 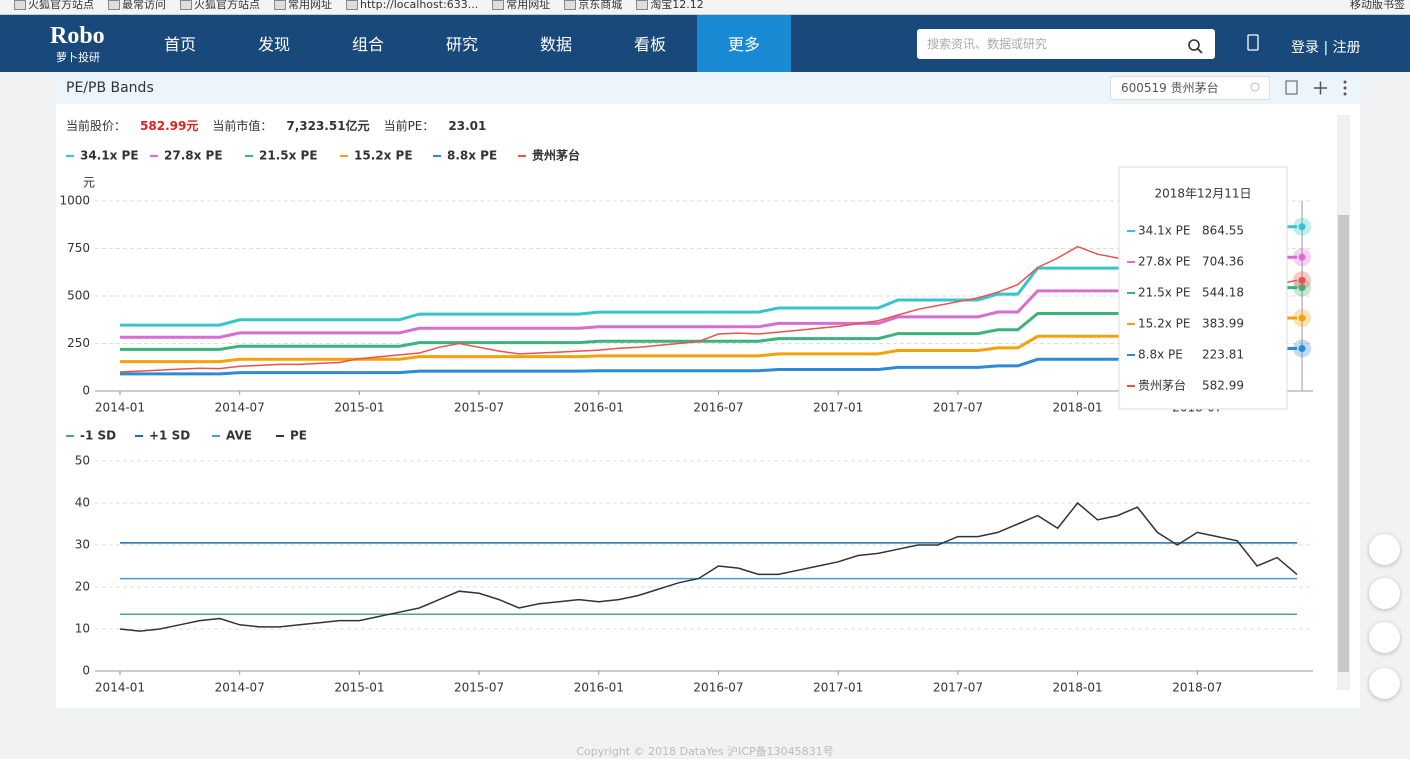 I want to click on logo-sub: 萝卜投研, so click(x=78, y=57).